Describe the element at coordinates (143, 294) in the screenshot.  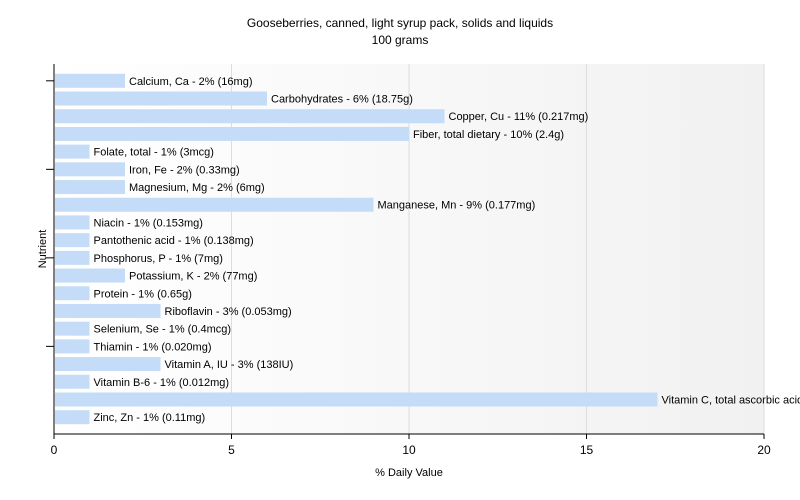
I see `bar-label: Protein - 1% (0.65g)` at that location.